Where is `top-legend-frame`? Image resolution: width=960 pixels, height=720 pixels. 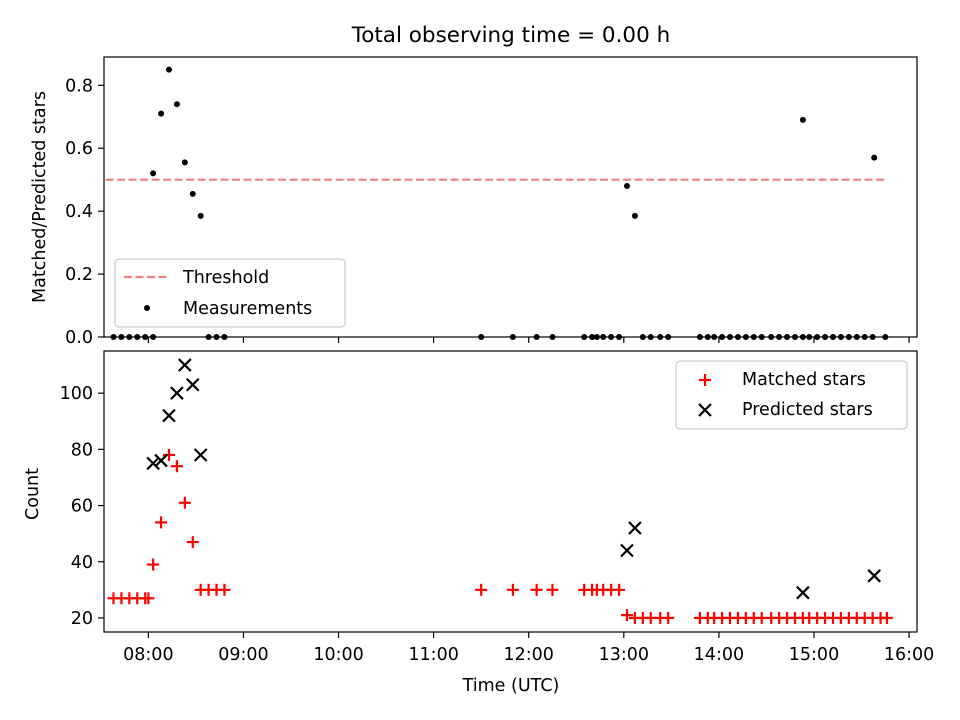 top-legend-frame is located at coordinates (230, 293).